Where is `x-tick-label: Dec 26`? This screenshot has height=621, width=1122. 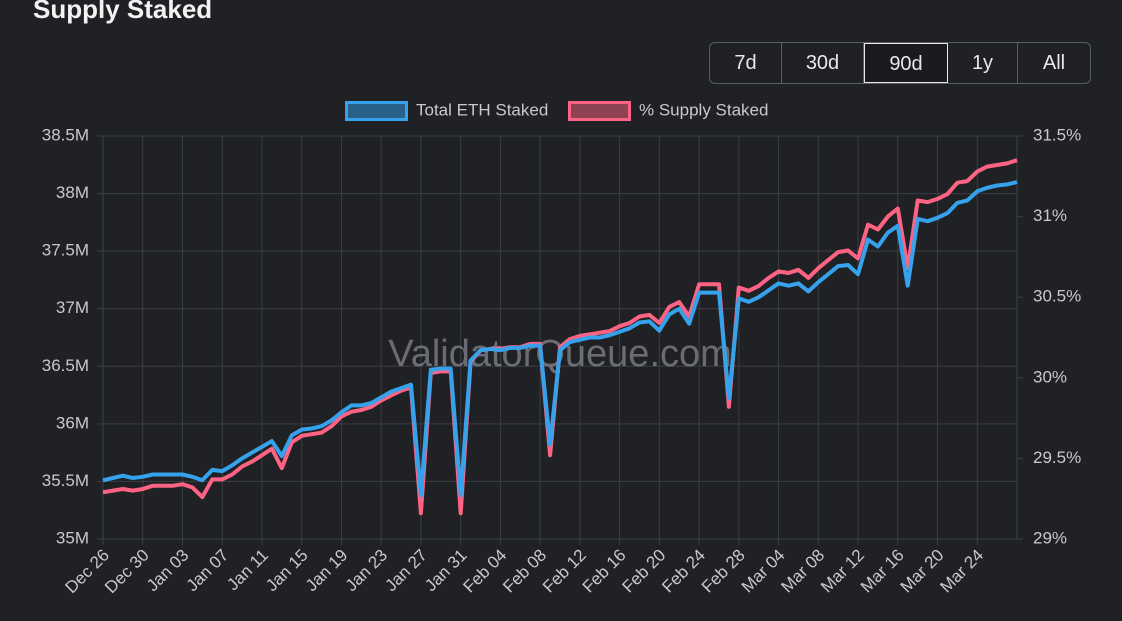 x-tick-label: Dec 26 is located at coordinates (87, 572).